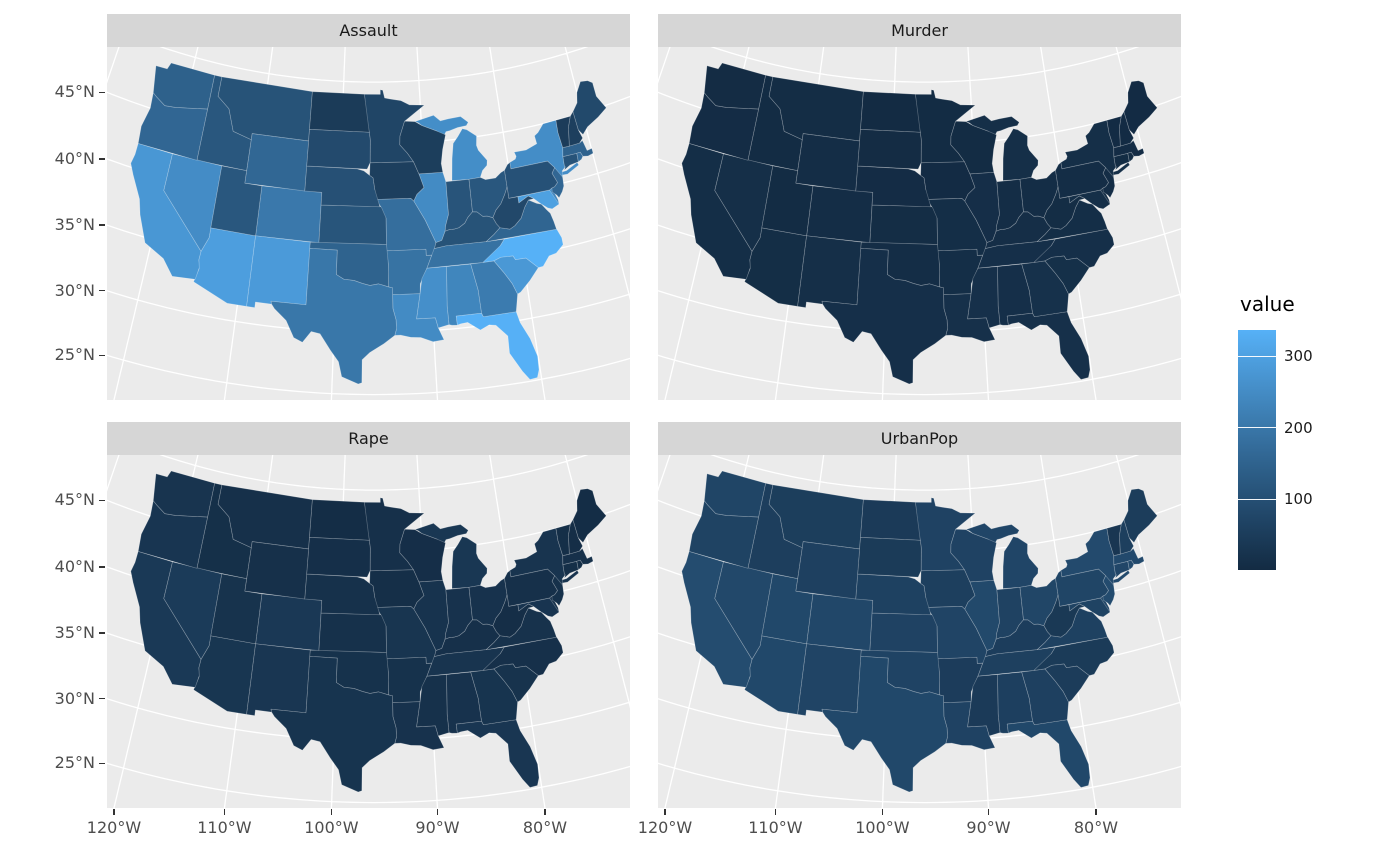  What do you see at coordinates (1067, 275) in the screenshot?
I see `state-shape-sc` at bounding box center [1067, 275].